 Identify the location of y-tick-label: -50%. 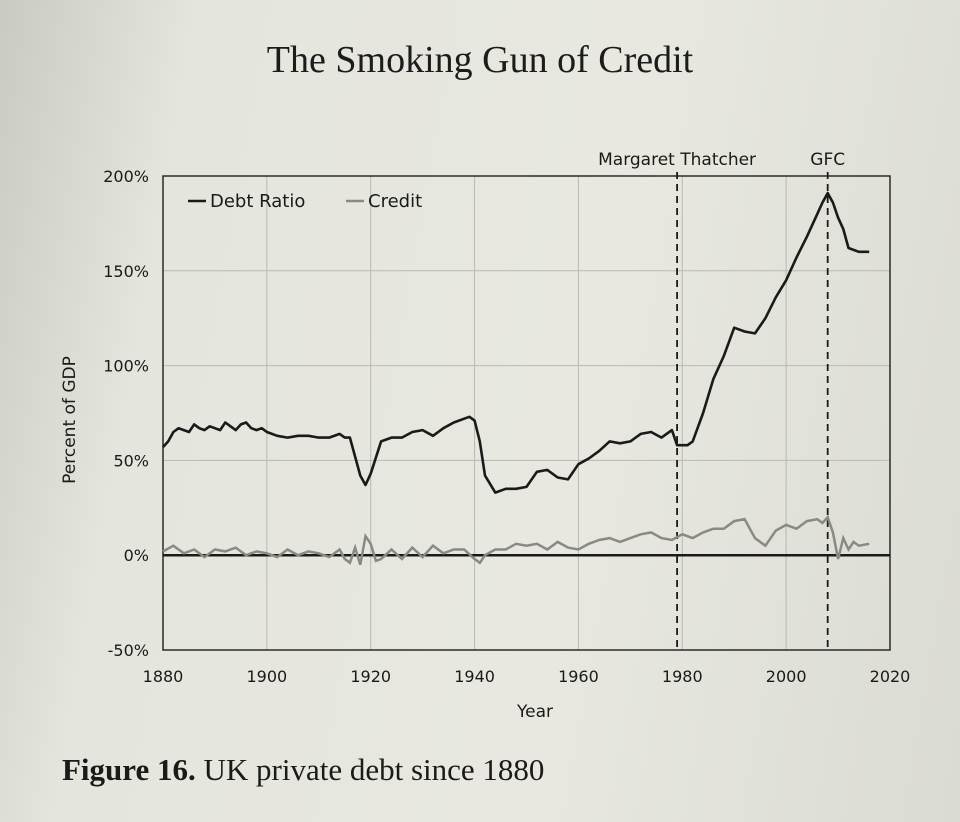
(128, 650).